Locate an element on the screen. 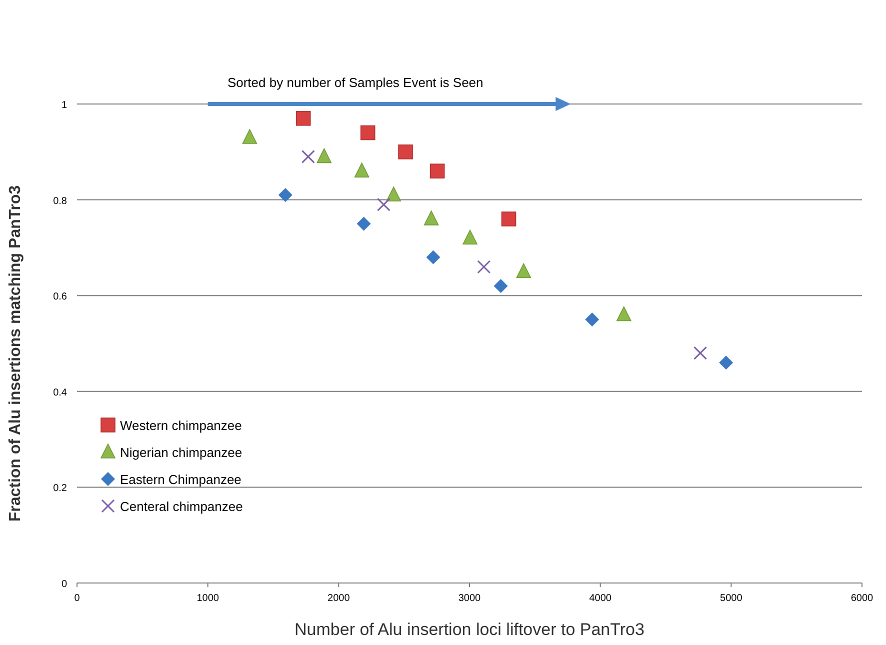 The height and width of the screenshot is (645, 886). y-tick-label: 0.2 is located at coordinates (60, 488).